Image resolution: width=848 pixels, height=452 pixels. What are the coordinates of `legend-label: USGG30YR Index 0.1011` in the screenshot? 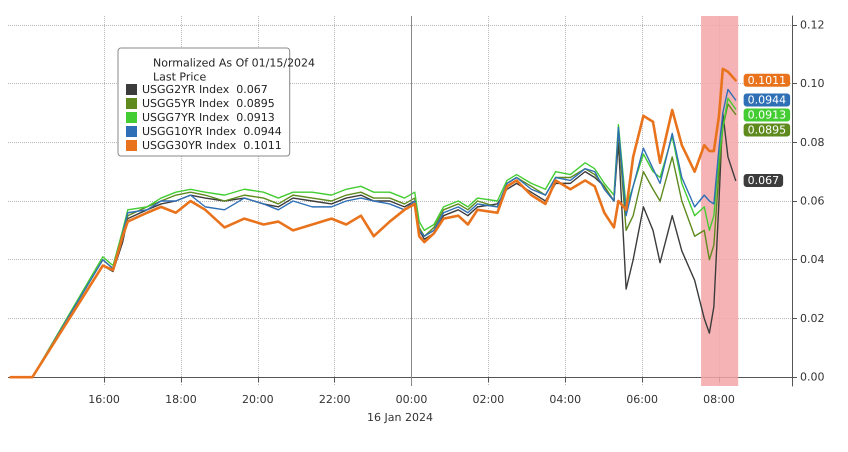 It's located at (212, 145).